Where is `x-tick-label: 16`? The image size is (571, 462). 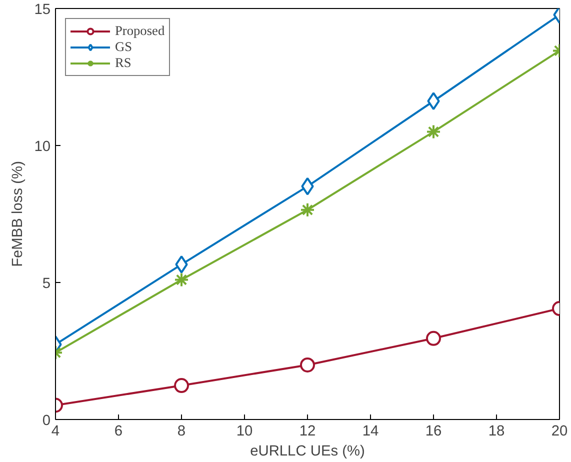
x-tick-label: 16 is located at coordinates (433, 432).